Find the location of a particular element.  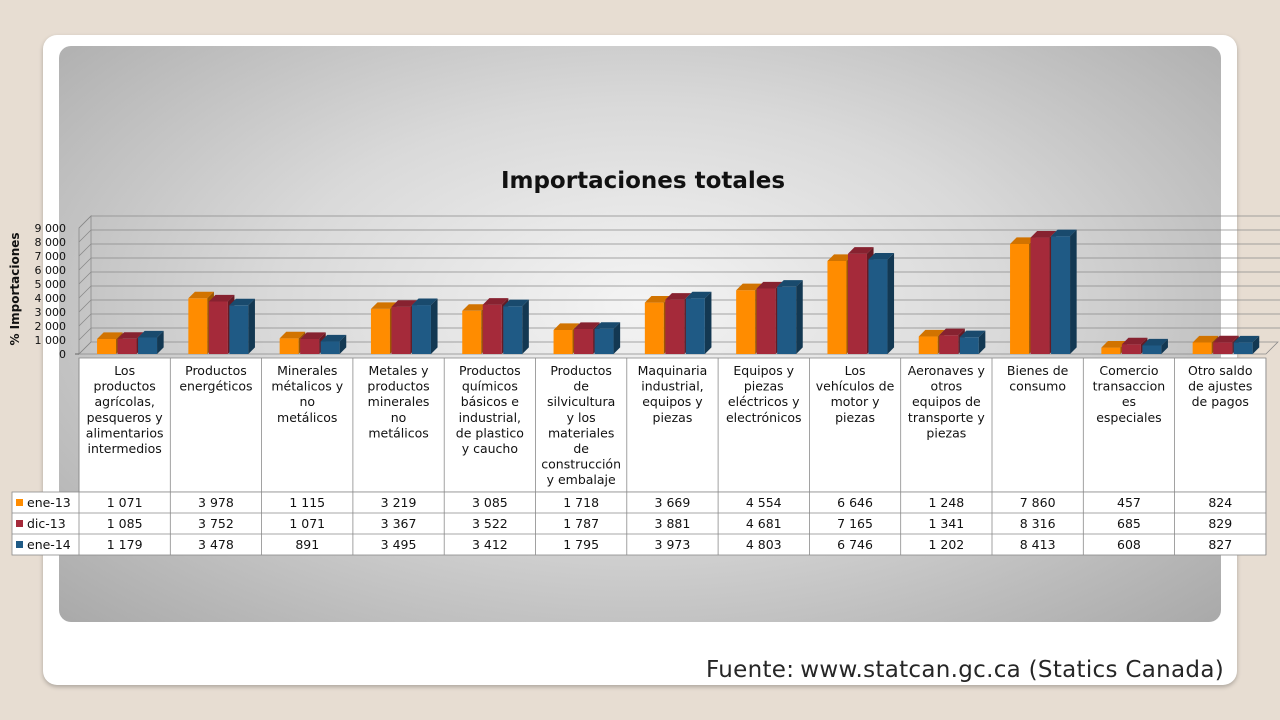

data-label: 1 202 is located at coordinates (946, 544).